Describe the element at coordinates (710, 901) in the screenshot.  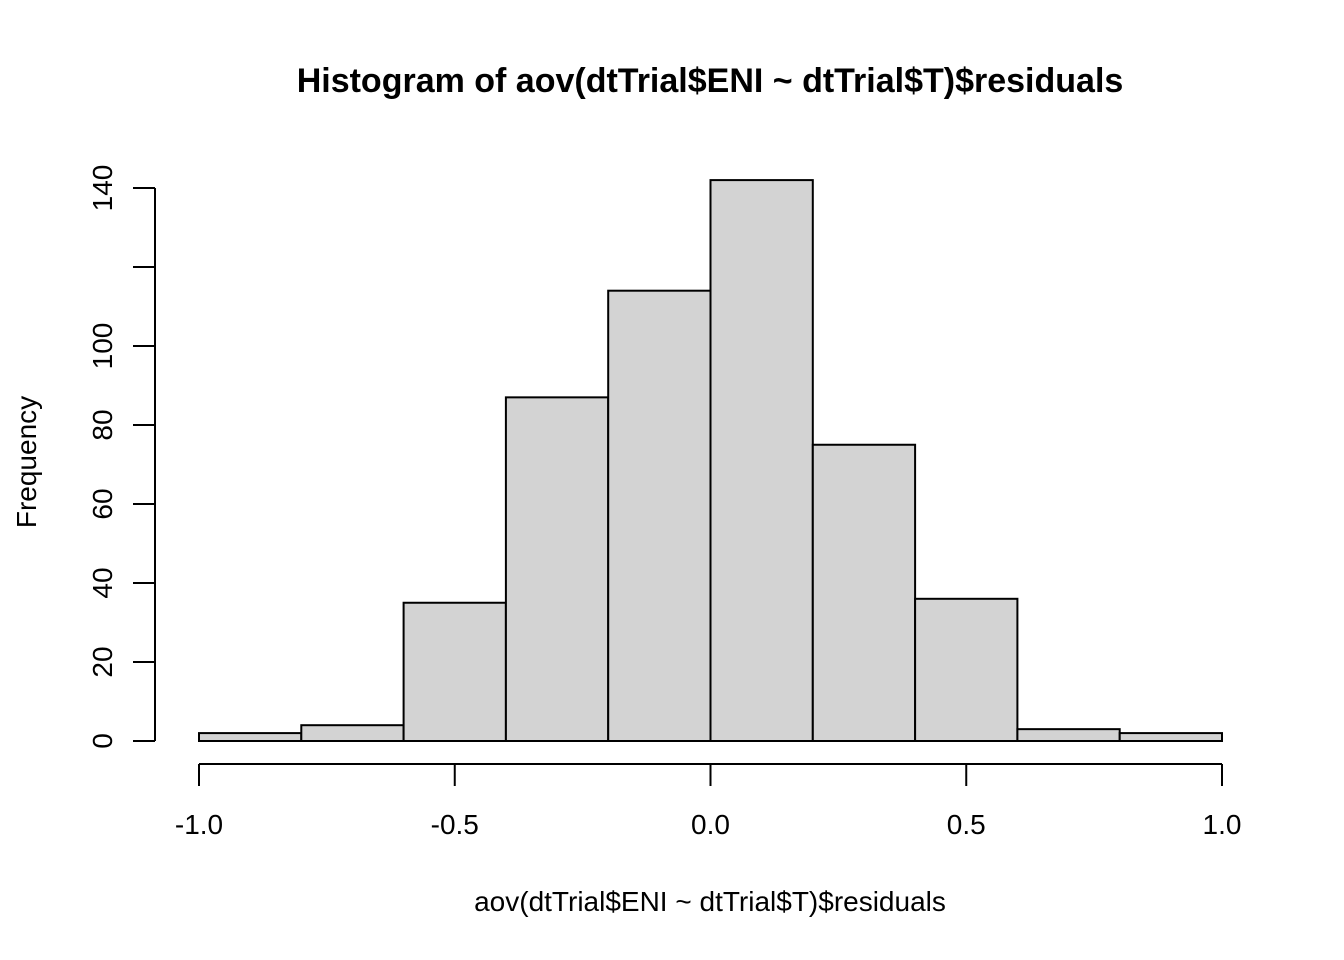
I see `x-axis-label: aov(dtTrial$ENI ~ dtTrial$T)$residuals` at that location.